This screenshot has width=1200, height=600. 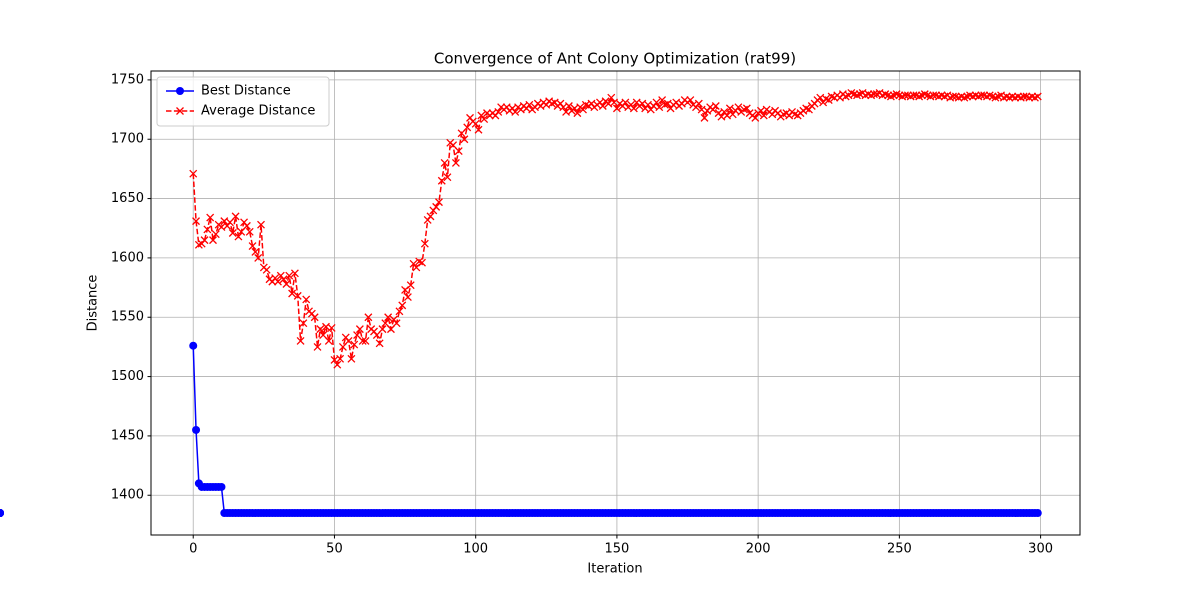 I want to click on x-tick-label: 250, so click(x=899, y=549).